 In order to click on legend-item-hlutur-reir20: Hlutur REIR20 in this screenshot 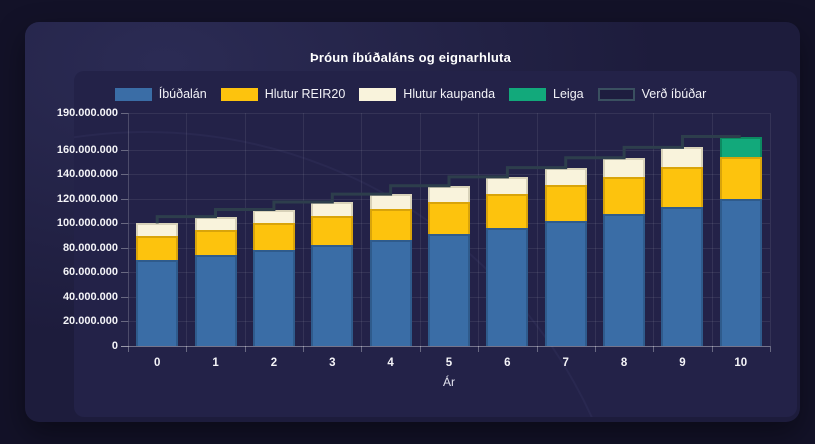, I will do `click(283, 94)`.